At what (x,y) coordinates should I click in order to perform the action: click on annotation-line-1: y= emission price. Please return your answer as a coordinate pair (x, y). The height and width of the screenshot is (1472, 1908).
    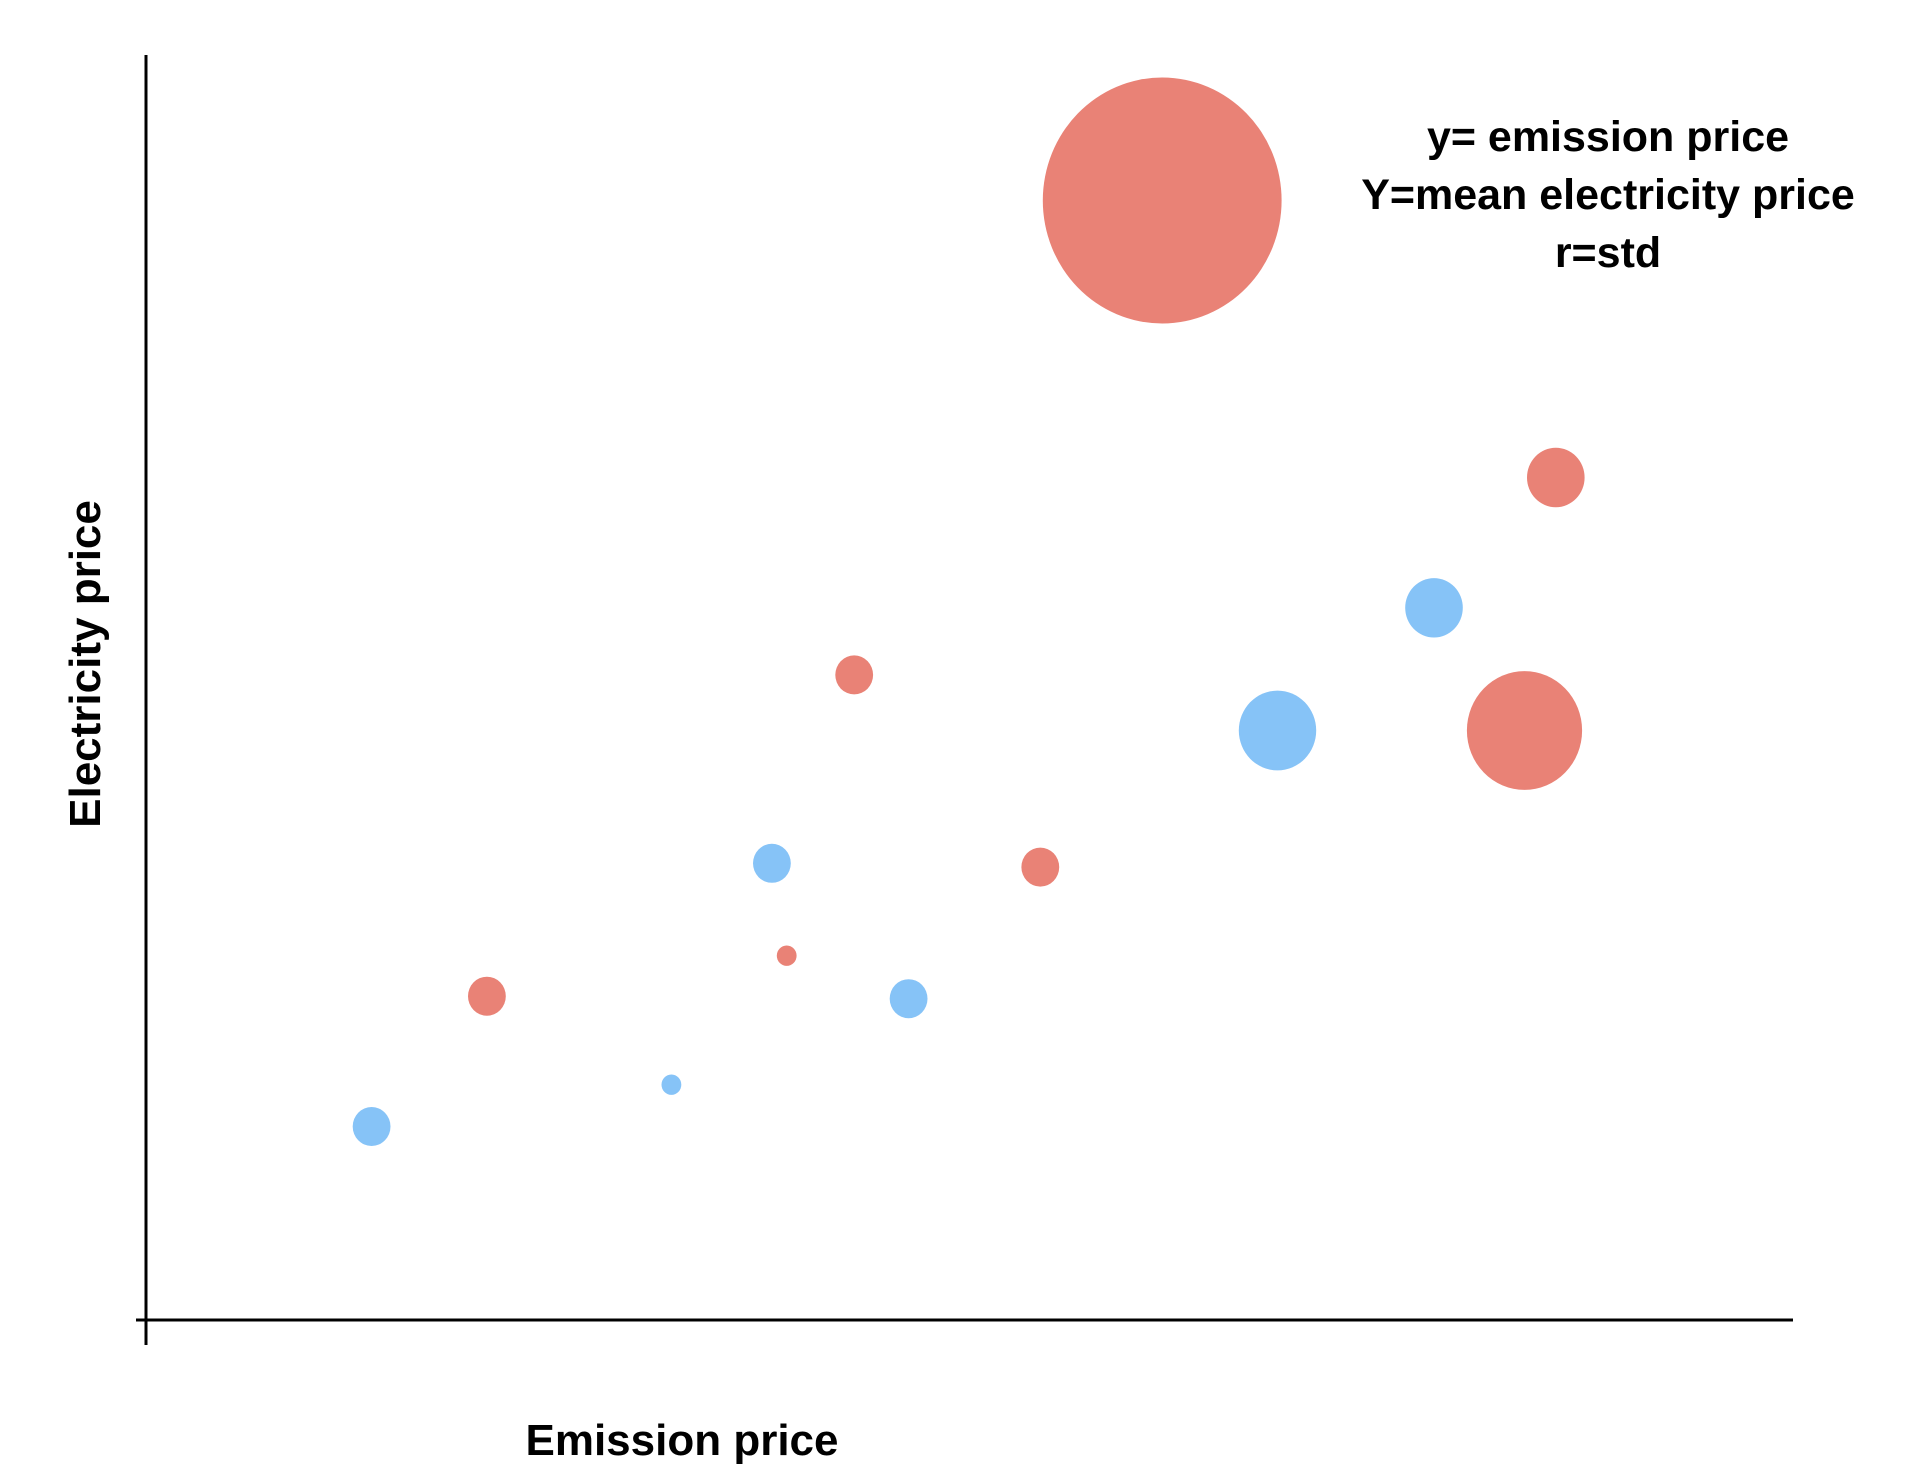
    Looking at the image, I should click on (1608, 137).